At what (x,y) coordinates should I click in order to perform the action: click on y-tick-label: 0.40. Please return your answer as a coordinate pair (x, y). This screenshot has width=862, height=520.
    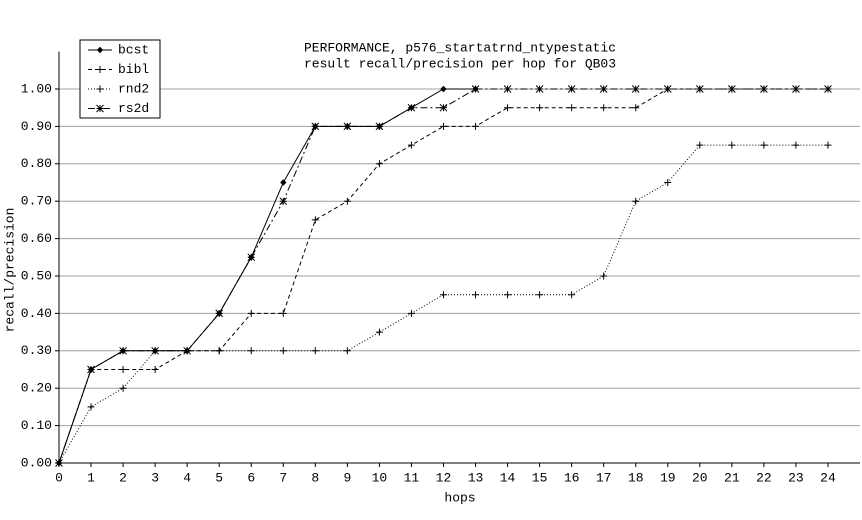
    Looking at the image, I should click on (36, 313).